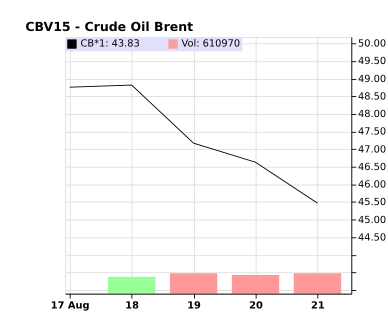 The image size is (388, 334). What do you see at coordinates (372, 62) in the screenshot?
I see `y-tick-label: 49.50` at bounding box center [372, 62].